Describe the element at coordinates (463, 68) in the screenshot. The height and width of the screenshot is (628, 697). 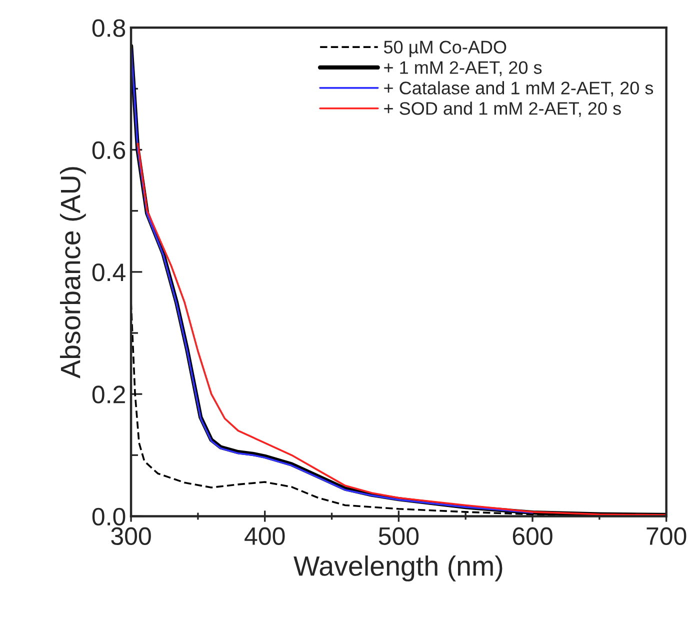
I see `legend-label: + 1 mM 2-AET, 20 s` at that location.